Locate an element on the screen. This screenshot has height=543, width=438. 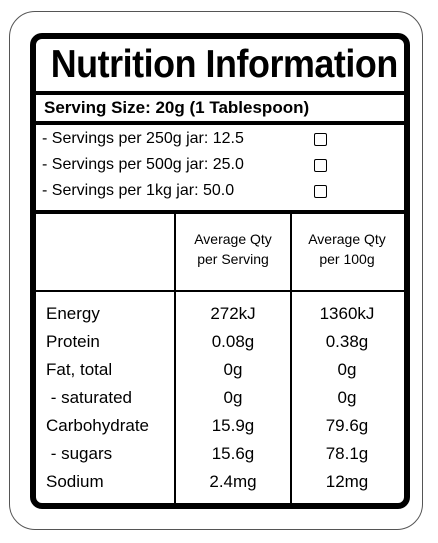
jar-option-500g: - Servings per 500g jar: 25.0 is located at coordinates (143, 165).